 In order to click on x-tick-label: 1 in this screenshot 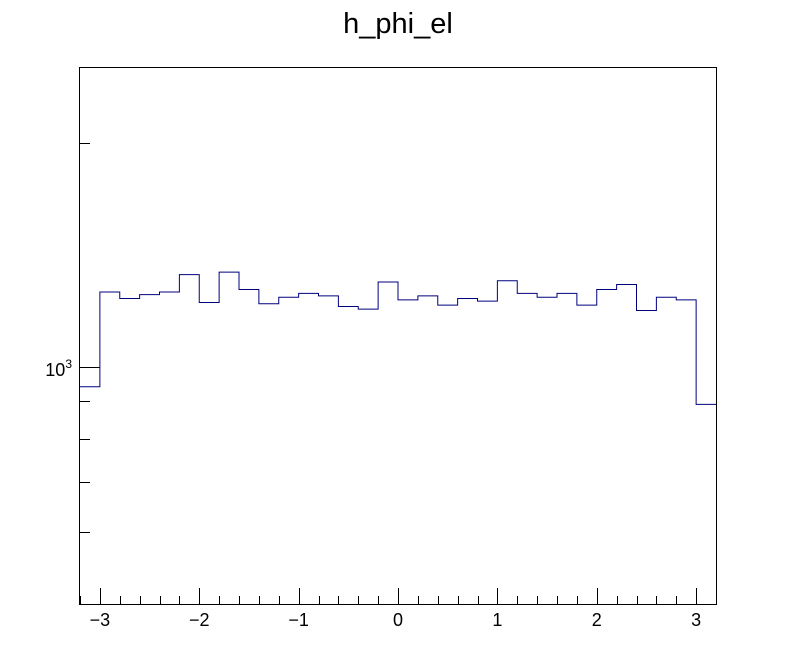, I will do `click(497, 620)`.